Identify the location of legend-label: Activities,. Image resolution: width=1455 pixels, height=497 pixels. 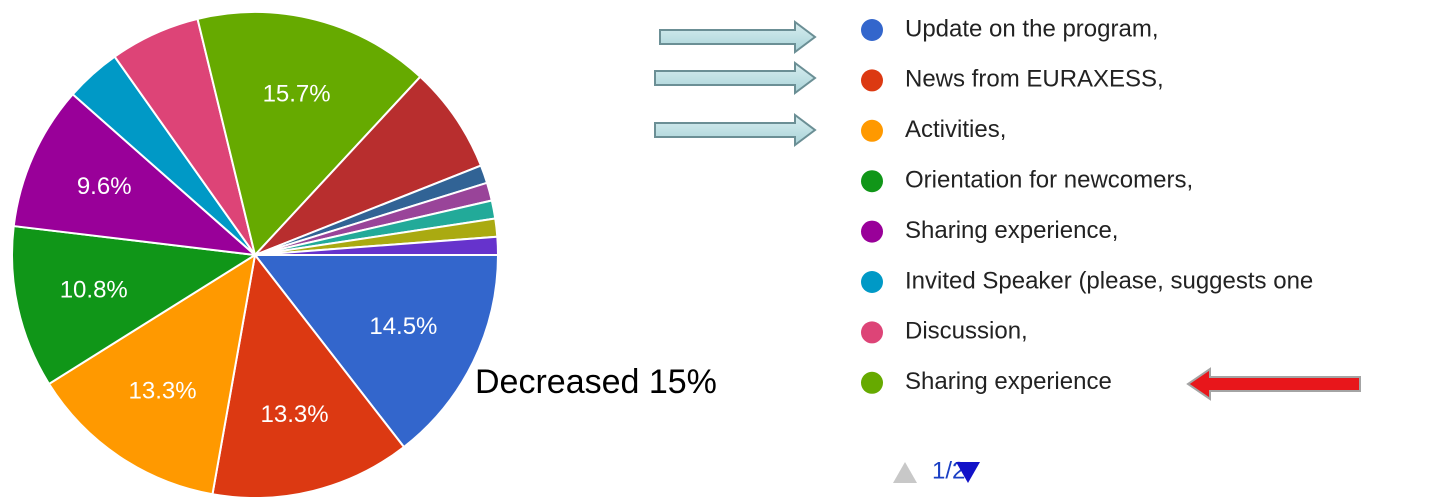
(955, 129).